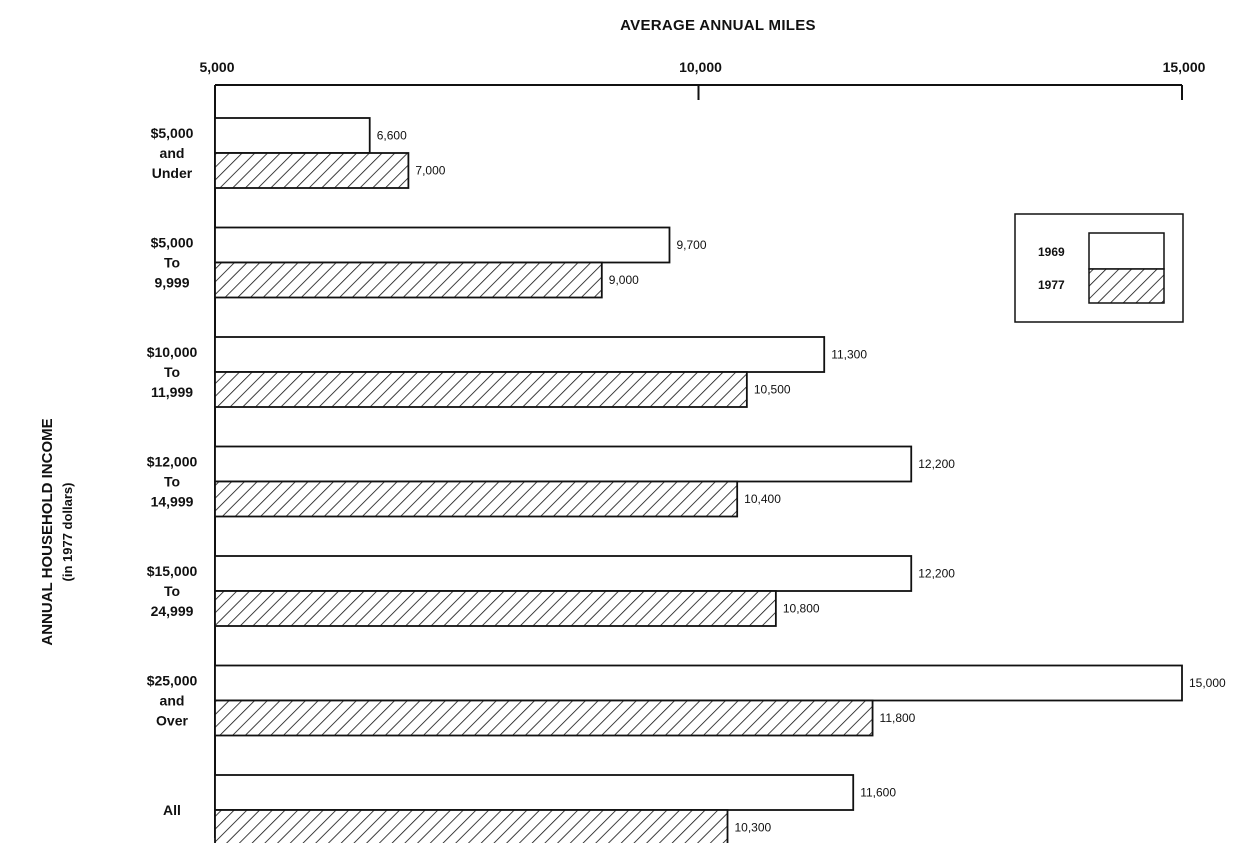 The width and height of the screenshot is (1248, 843). What do you see at coordinates (898, 718) in the screenshot?
I see `value-label: 11,800` at bounding box center [898, 718].